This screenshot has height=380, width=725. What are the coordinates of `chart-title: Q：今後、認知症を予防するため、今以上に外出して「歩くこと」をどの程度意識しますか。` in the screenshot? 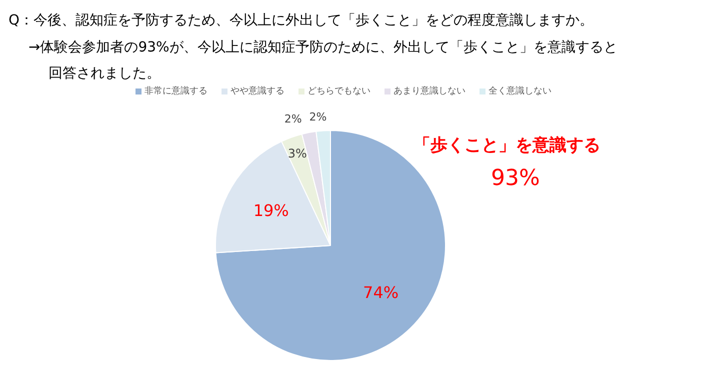 It's located at (301, 20).